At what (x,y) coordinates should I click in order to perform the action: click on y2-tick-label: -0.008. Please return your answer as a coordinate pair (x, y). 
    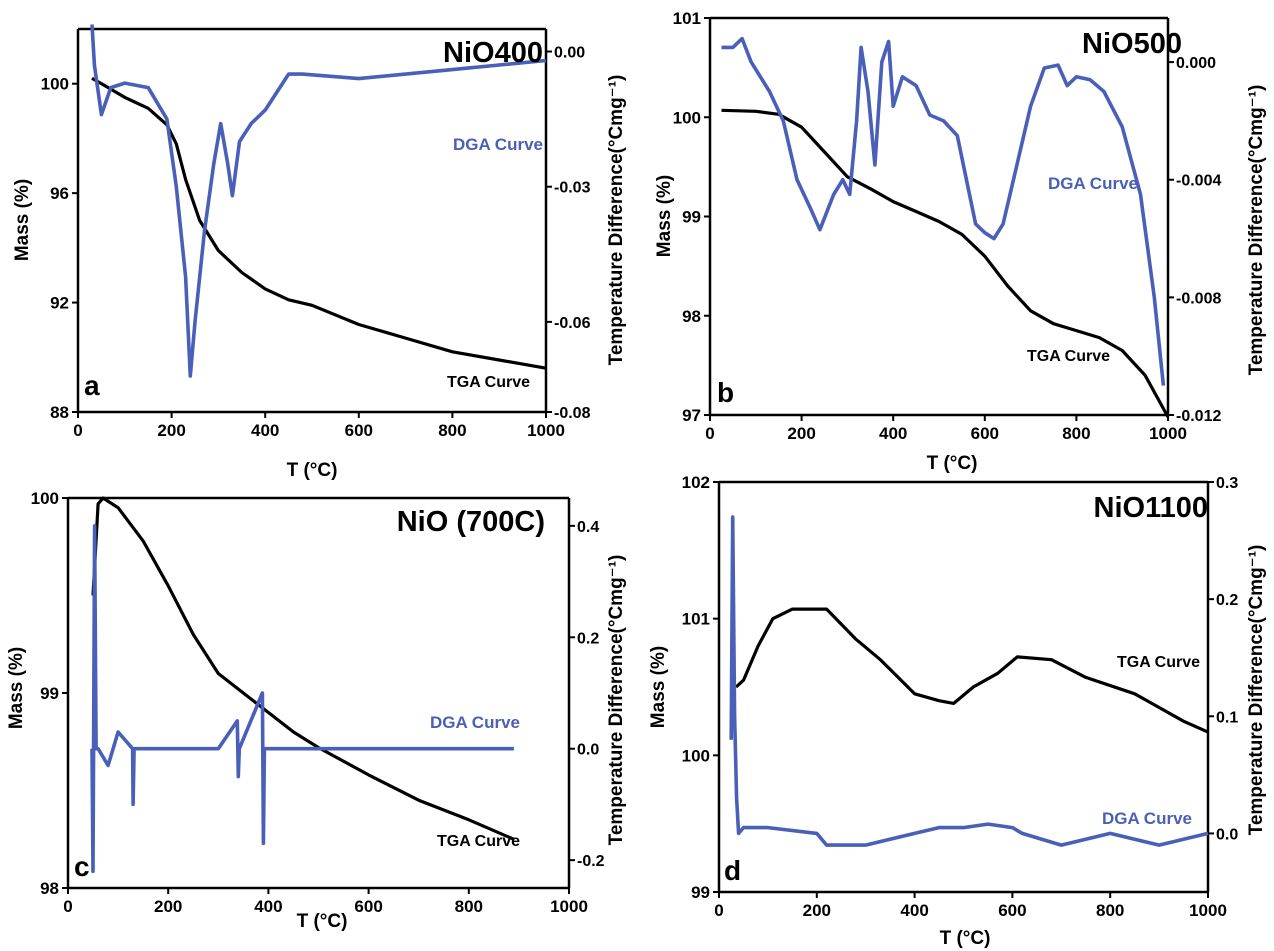
    Looking at the image, I should click on (1198, 298).